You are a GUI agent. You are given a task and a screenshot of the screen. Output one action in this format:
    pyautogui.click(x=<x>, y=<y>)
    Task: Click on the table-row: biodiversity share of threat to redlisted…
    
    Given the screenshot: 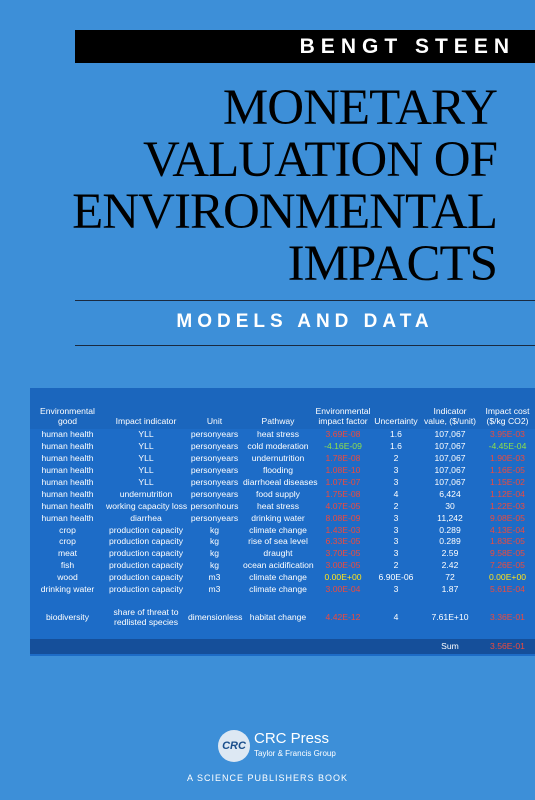 What is the action you would take?
    pyautogui.click(x=282, y=617)
    